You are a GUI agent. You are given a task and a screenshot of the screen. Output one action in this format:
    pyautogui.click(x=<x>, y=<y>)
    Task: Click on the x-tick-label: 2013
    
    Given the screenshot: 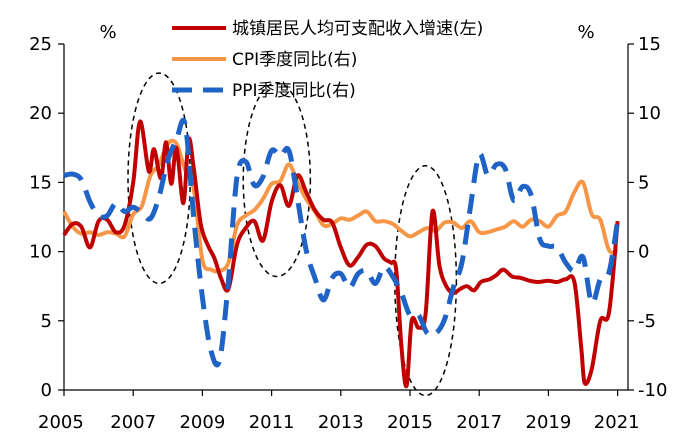 What is the action you would take?
    pyautogui.click(x=341, y=422)
    